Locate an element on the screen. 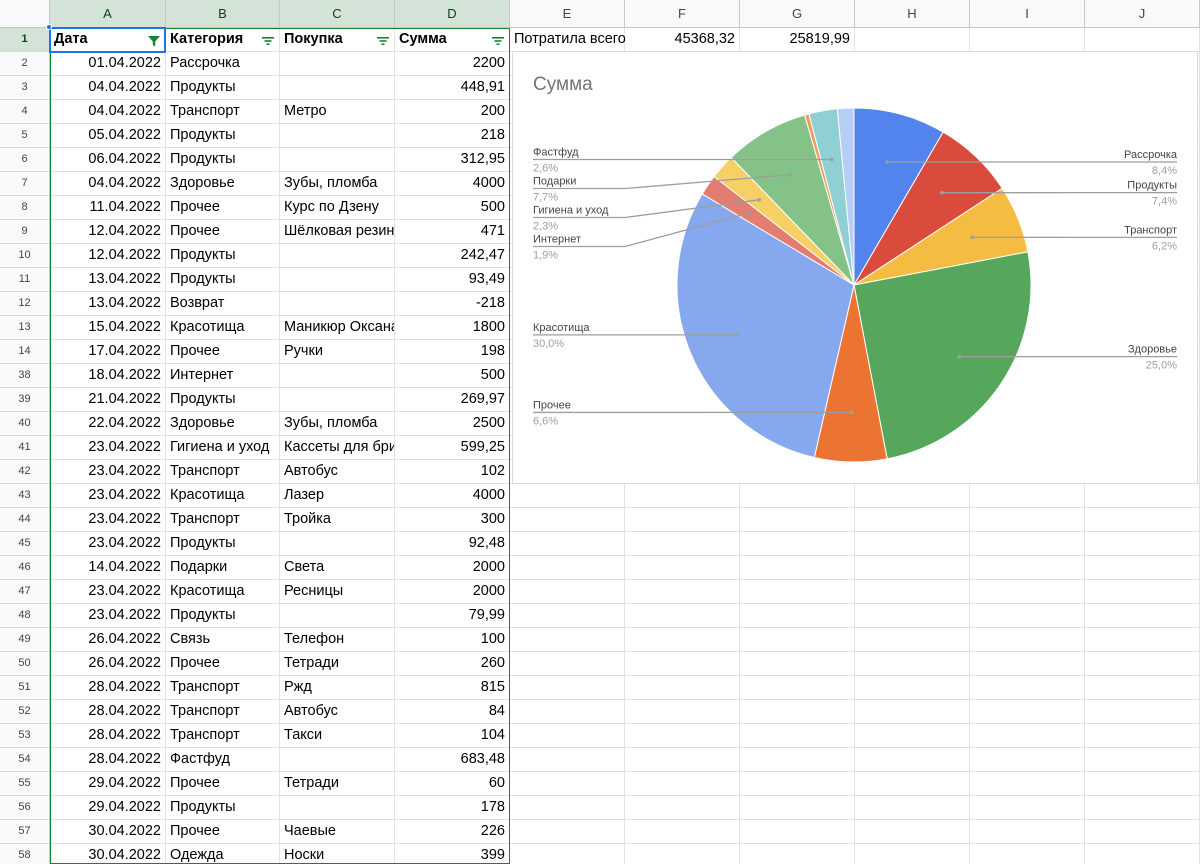  summary-value-cell: 25819,99 is located at coordinates (797, 40).